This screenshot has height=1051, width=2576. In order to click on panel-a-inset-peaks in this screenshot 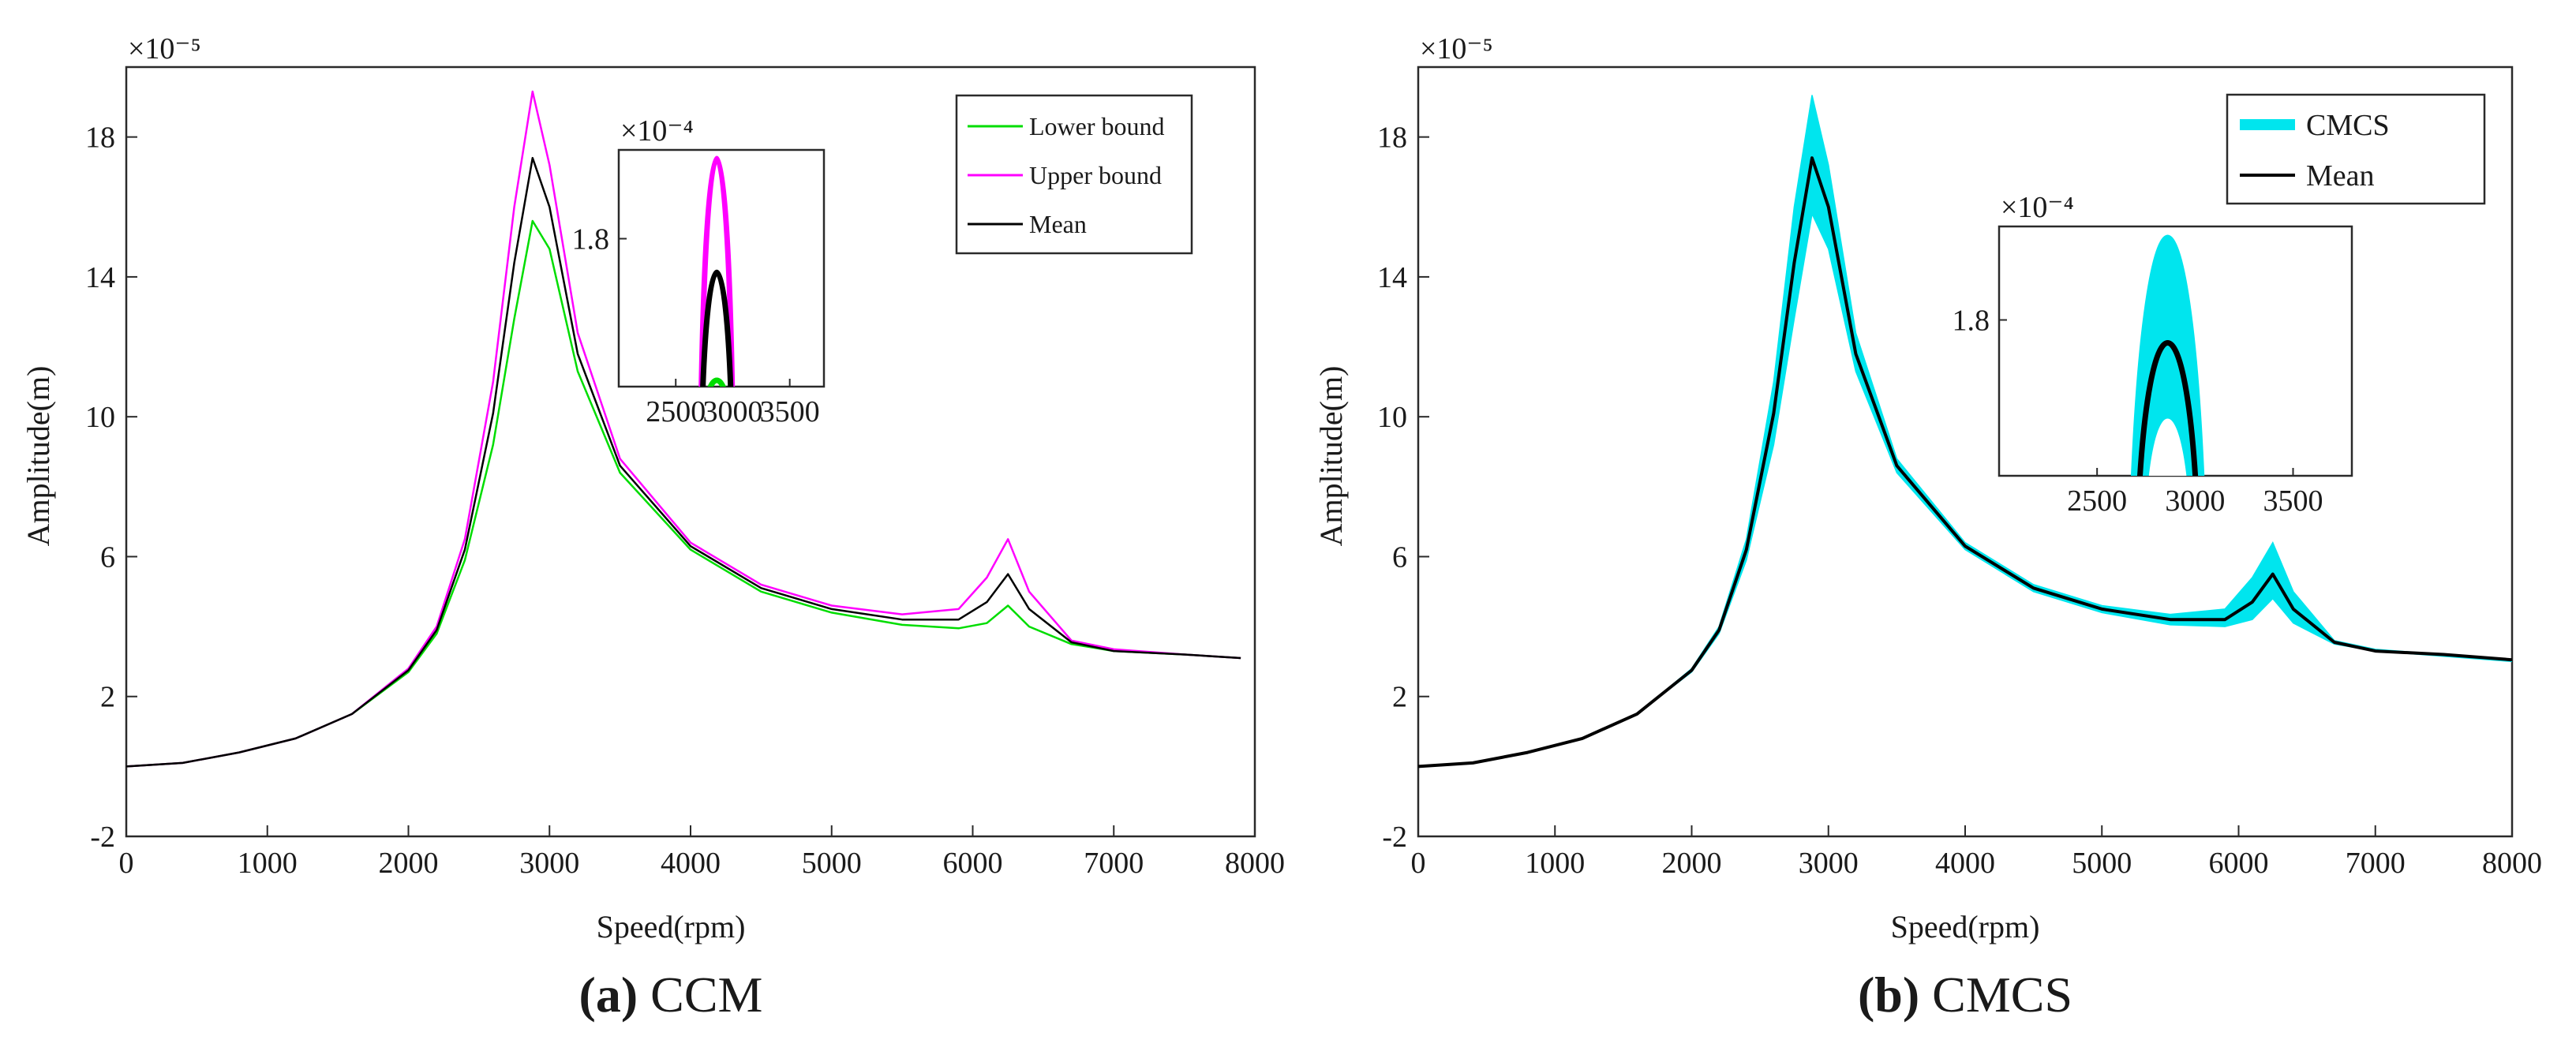, I will do `click(717, 271)`.